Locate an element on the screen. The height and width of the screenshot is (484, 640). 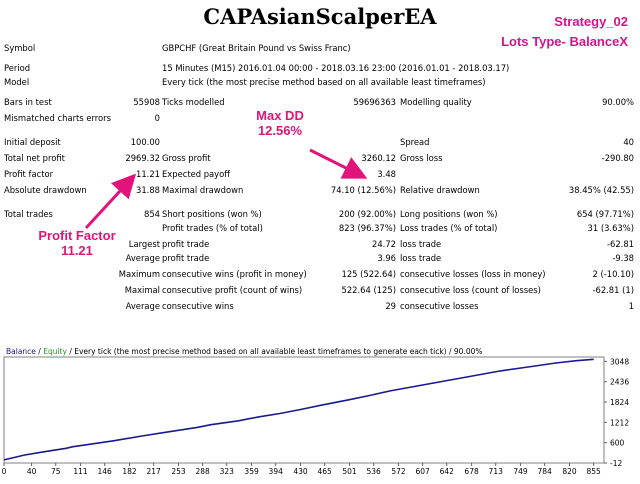
relative-drawdown-label: Relative drawdown is located at coordinates (440, 190).